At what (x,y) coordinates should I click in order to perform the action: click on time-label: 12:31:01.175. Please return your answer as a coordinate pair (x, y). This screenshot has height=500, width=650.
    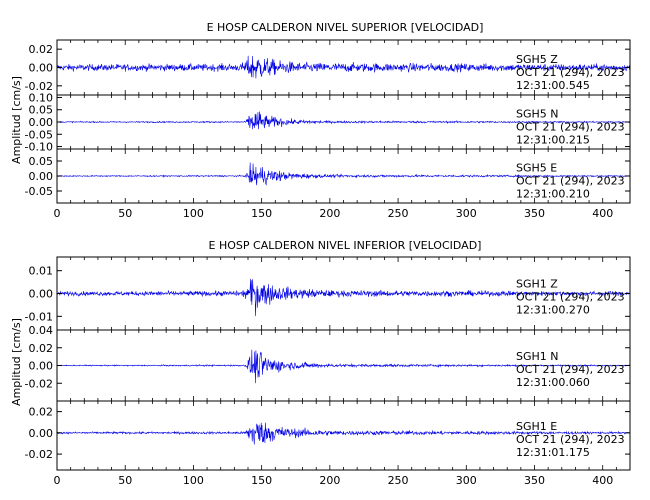
    Looking at the image, I should click on (553, 452).